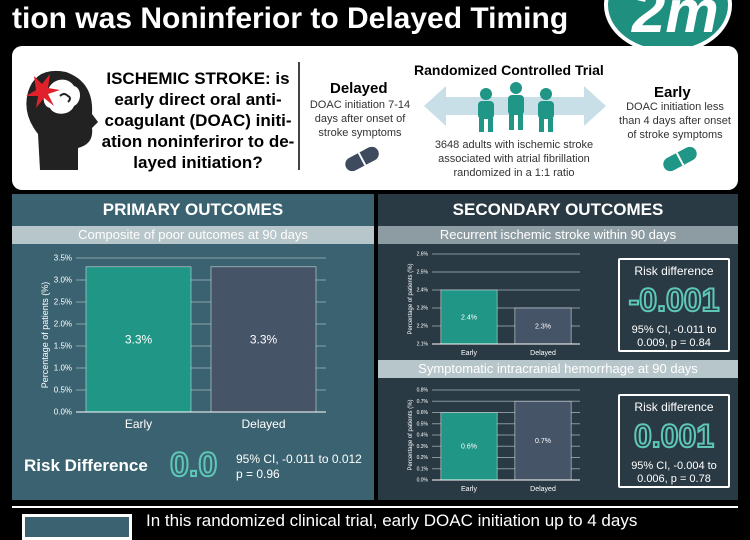  Describe the element at coordinates (63, 280) in the screenshot. I see `y-tick-label: 3.0%` at that location.